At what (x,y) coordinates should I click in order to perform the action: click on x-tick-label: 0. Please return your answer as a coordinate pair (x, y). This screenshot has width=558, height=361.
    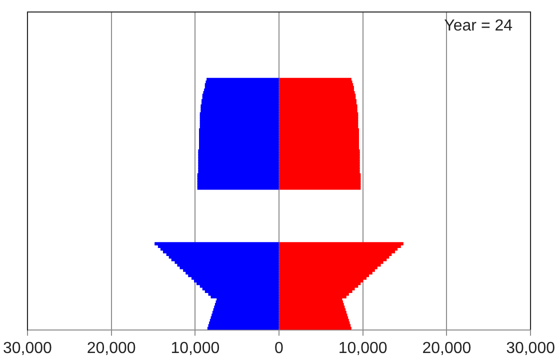
    Looking at the image, I should click on (279, 348).